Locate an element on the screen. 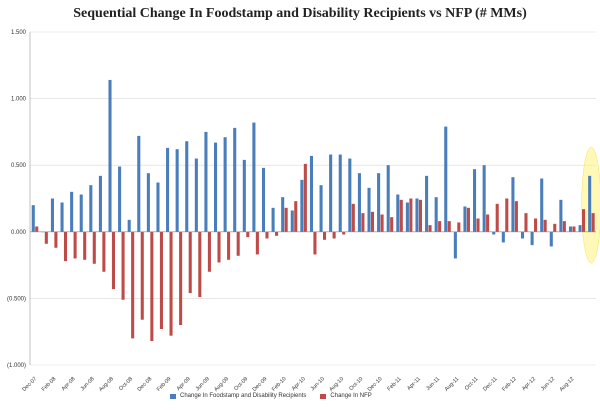 Image resolution: width=600 pixels, height=410 pixels. legend-label-nfp: Change In NFP is located at coordinates (351, 396).